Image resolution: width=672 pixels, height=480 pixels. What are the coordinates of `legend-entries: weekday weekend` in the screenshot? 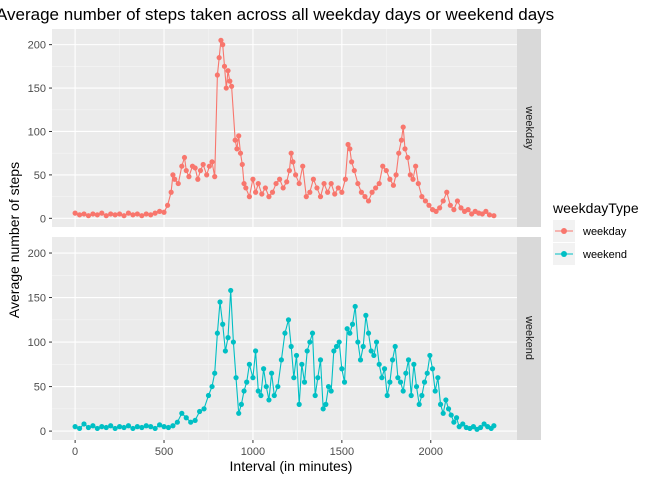 It's located at (590, 242).